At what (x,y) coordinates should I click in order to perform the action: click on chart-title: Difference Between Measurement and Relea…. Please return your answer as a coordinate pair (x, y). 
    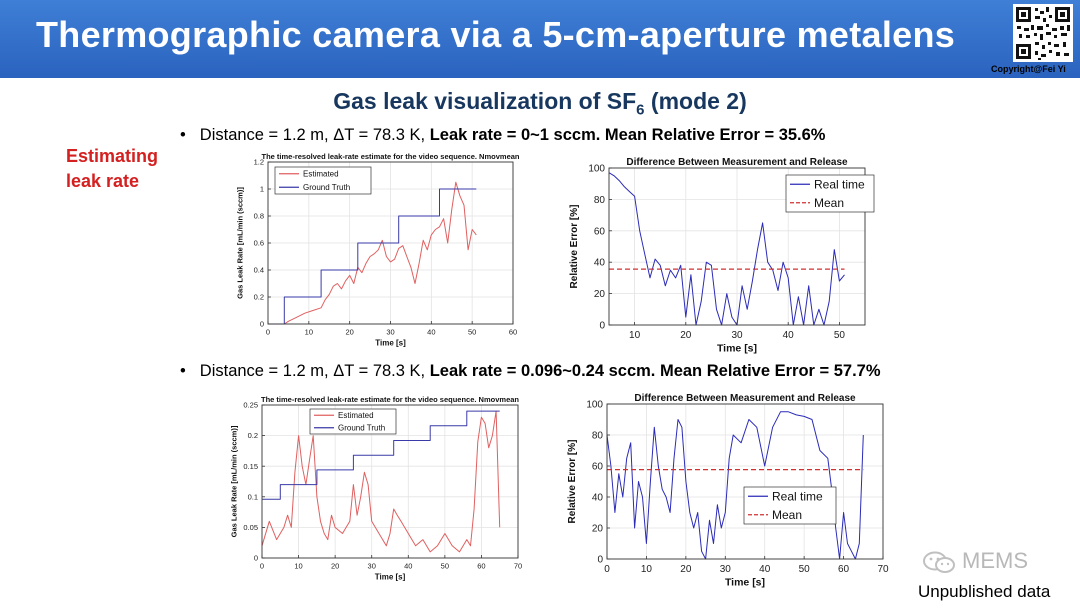
    Looking at the image, I should click on (737, 162).